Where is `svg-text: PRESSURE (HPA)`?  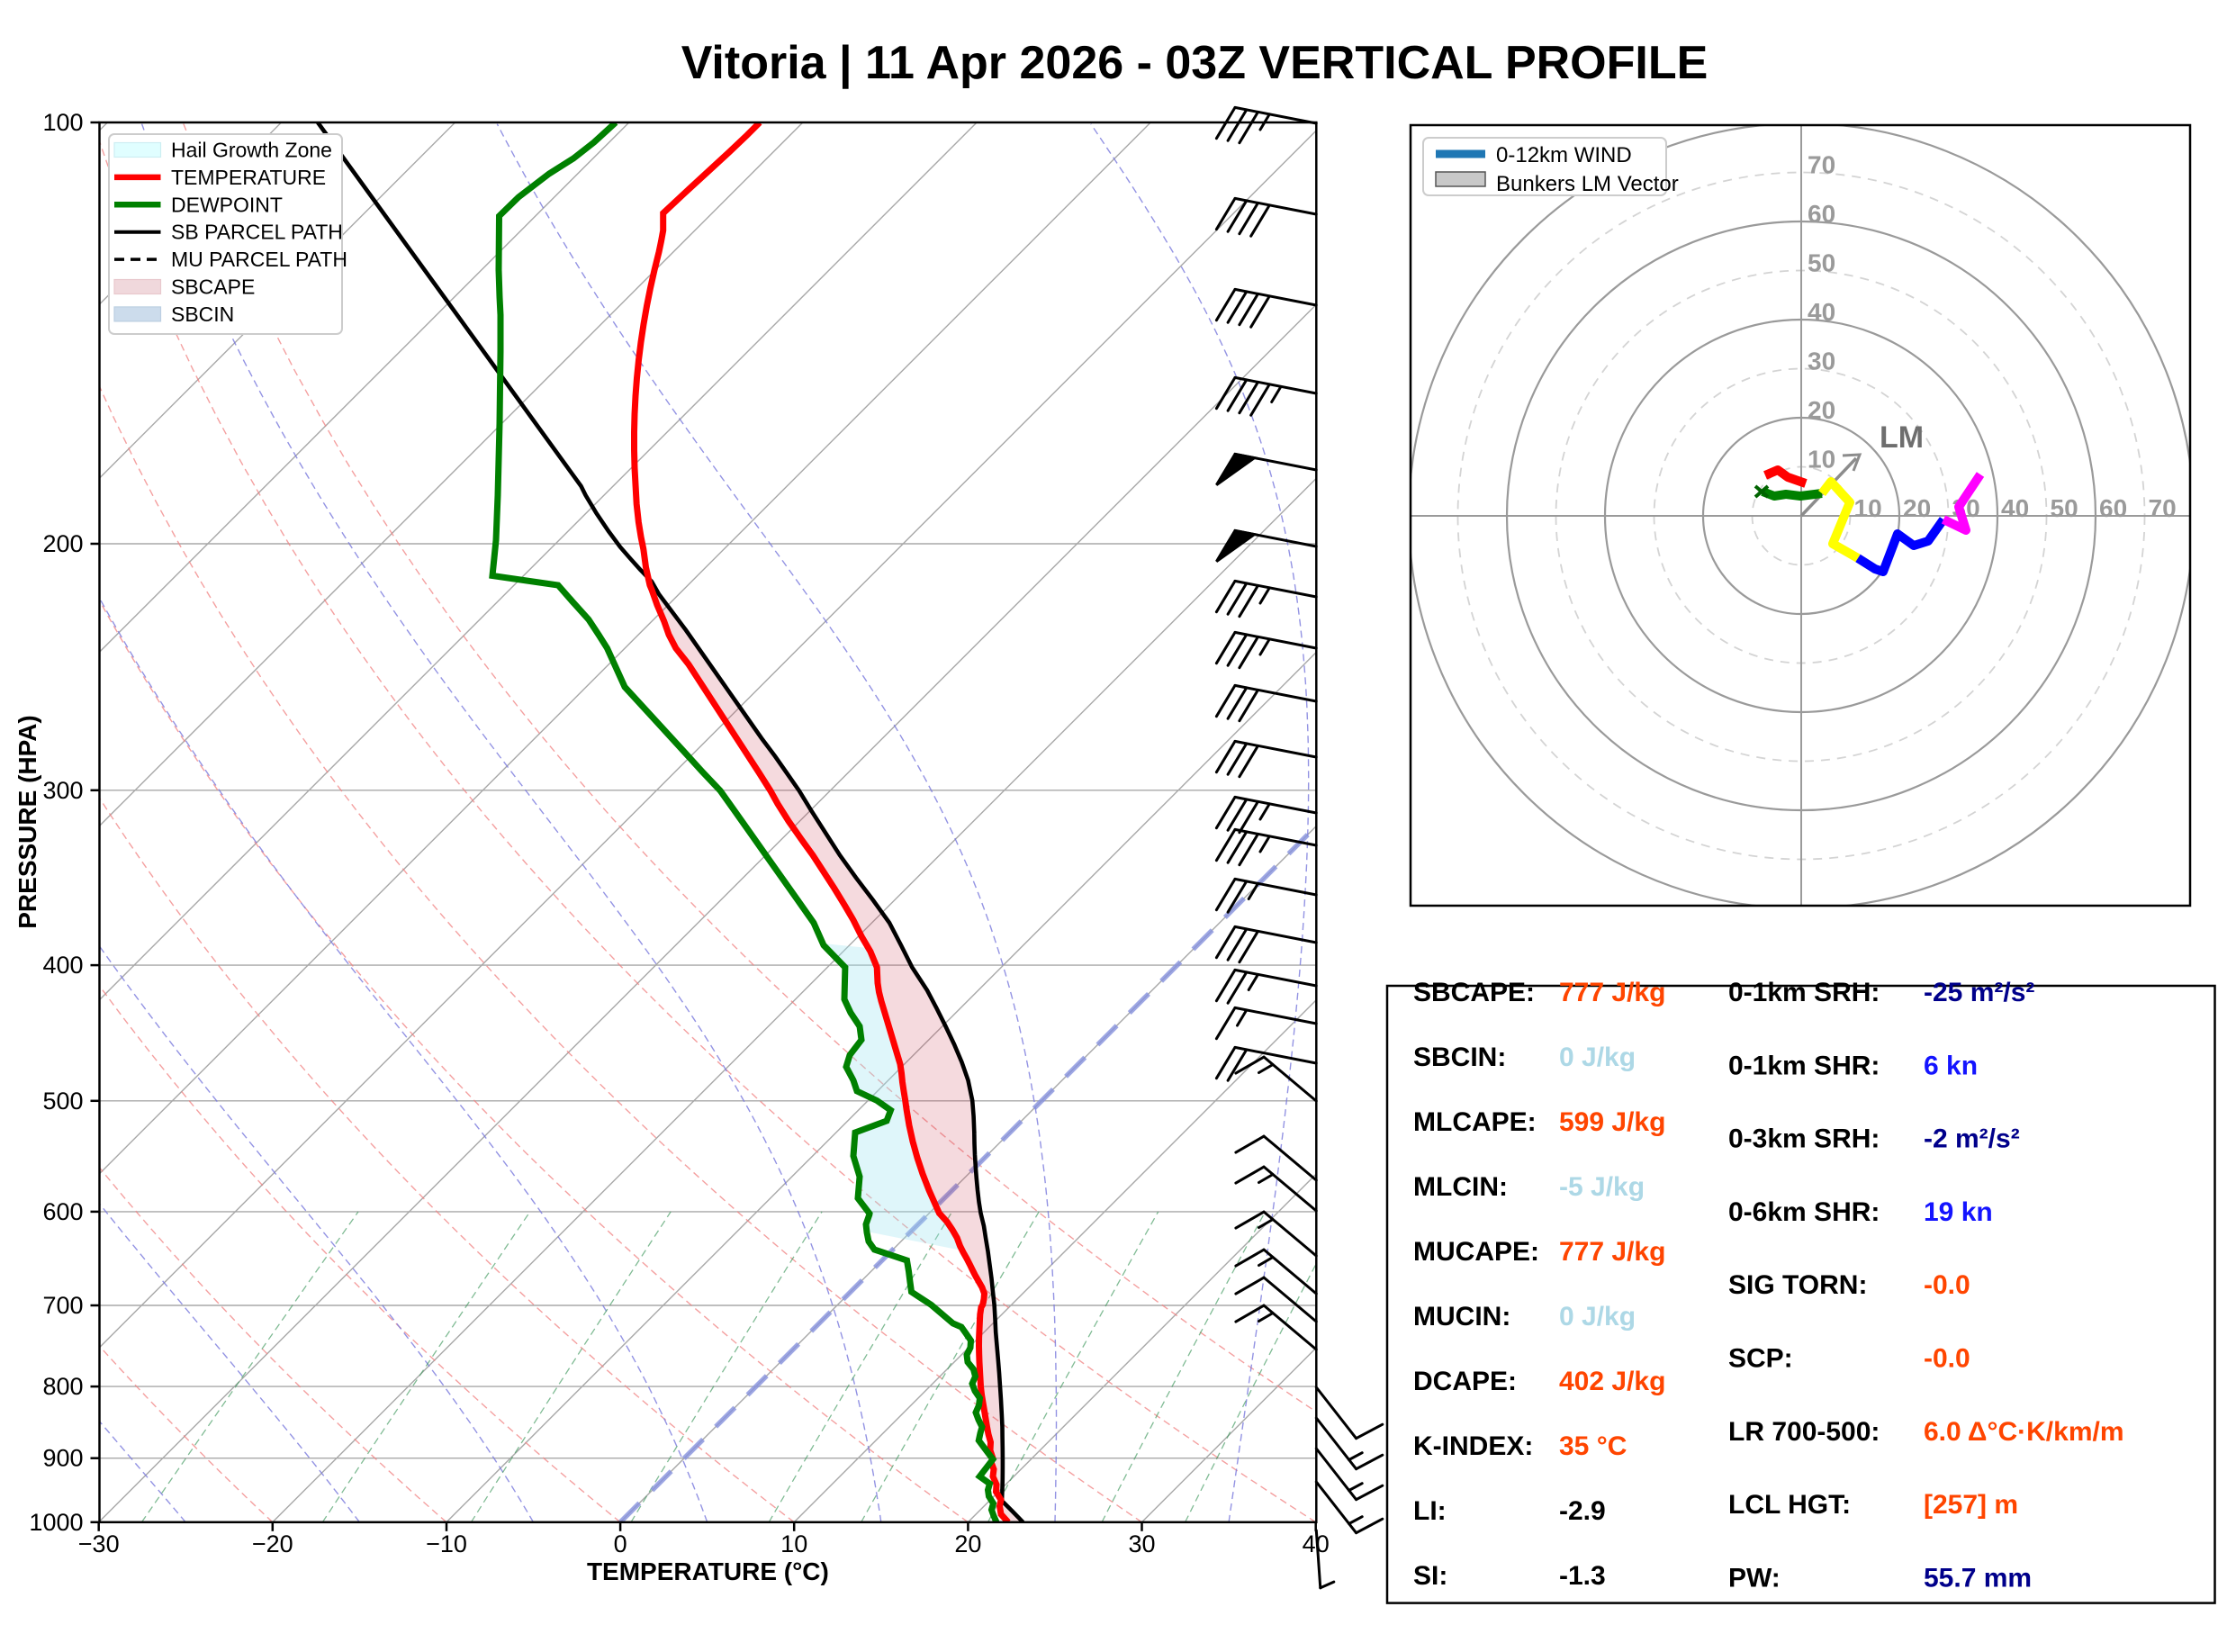
svg-text: PRESSURE (HPA) is located at coordinates (27, 822).